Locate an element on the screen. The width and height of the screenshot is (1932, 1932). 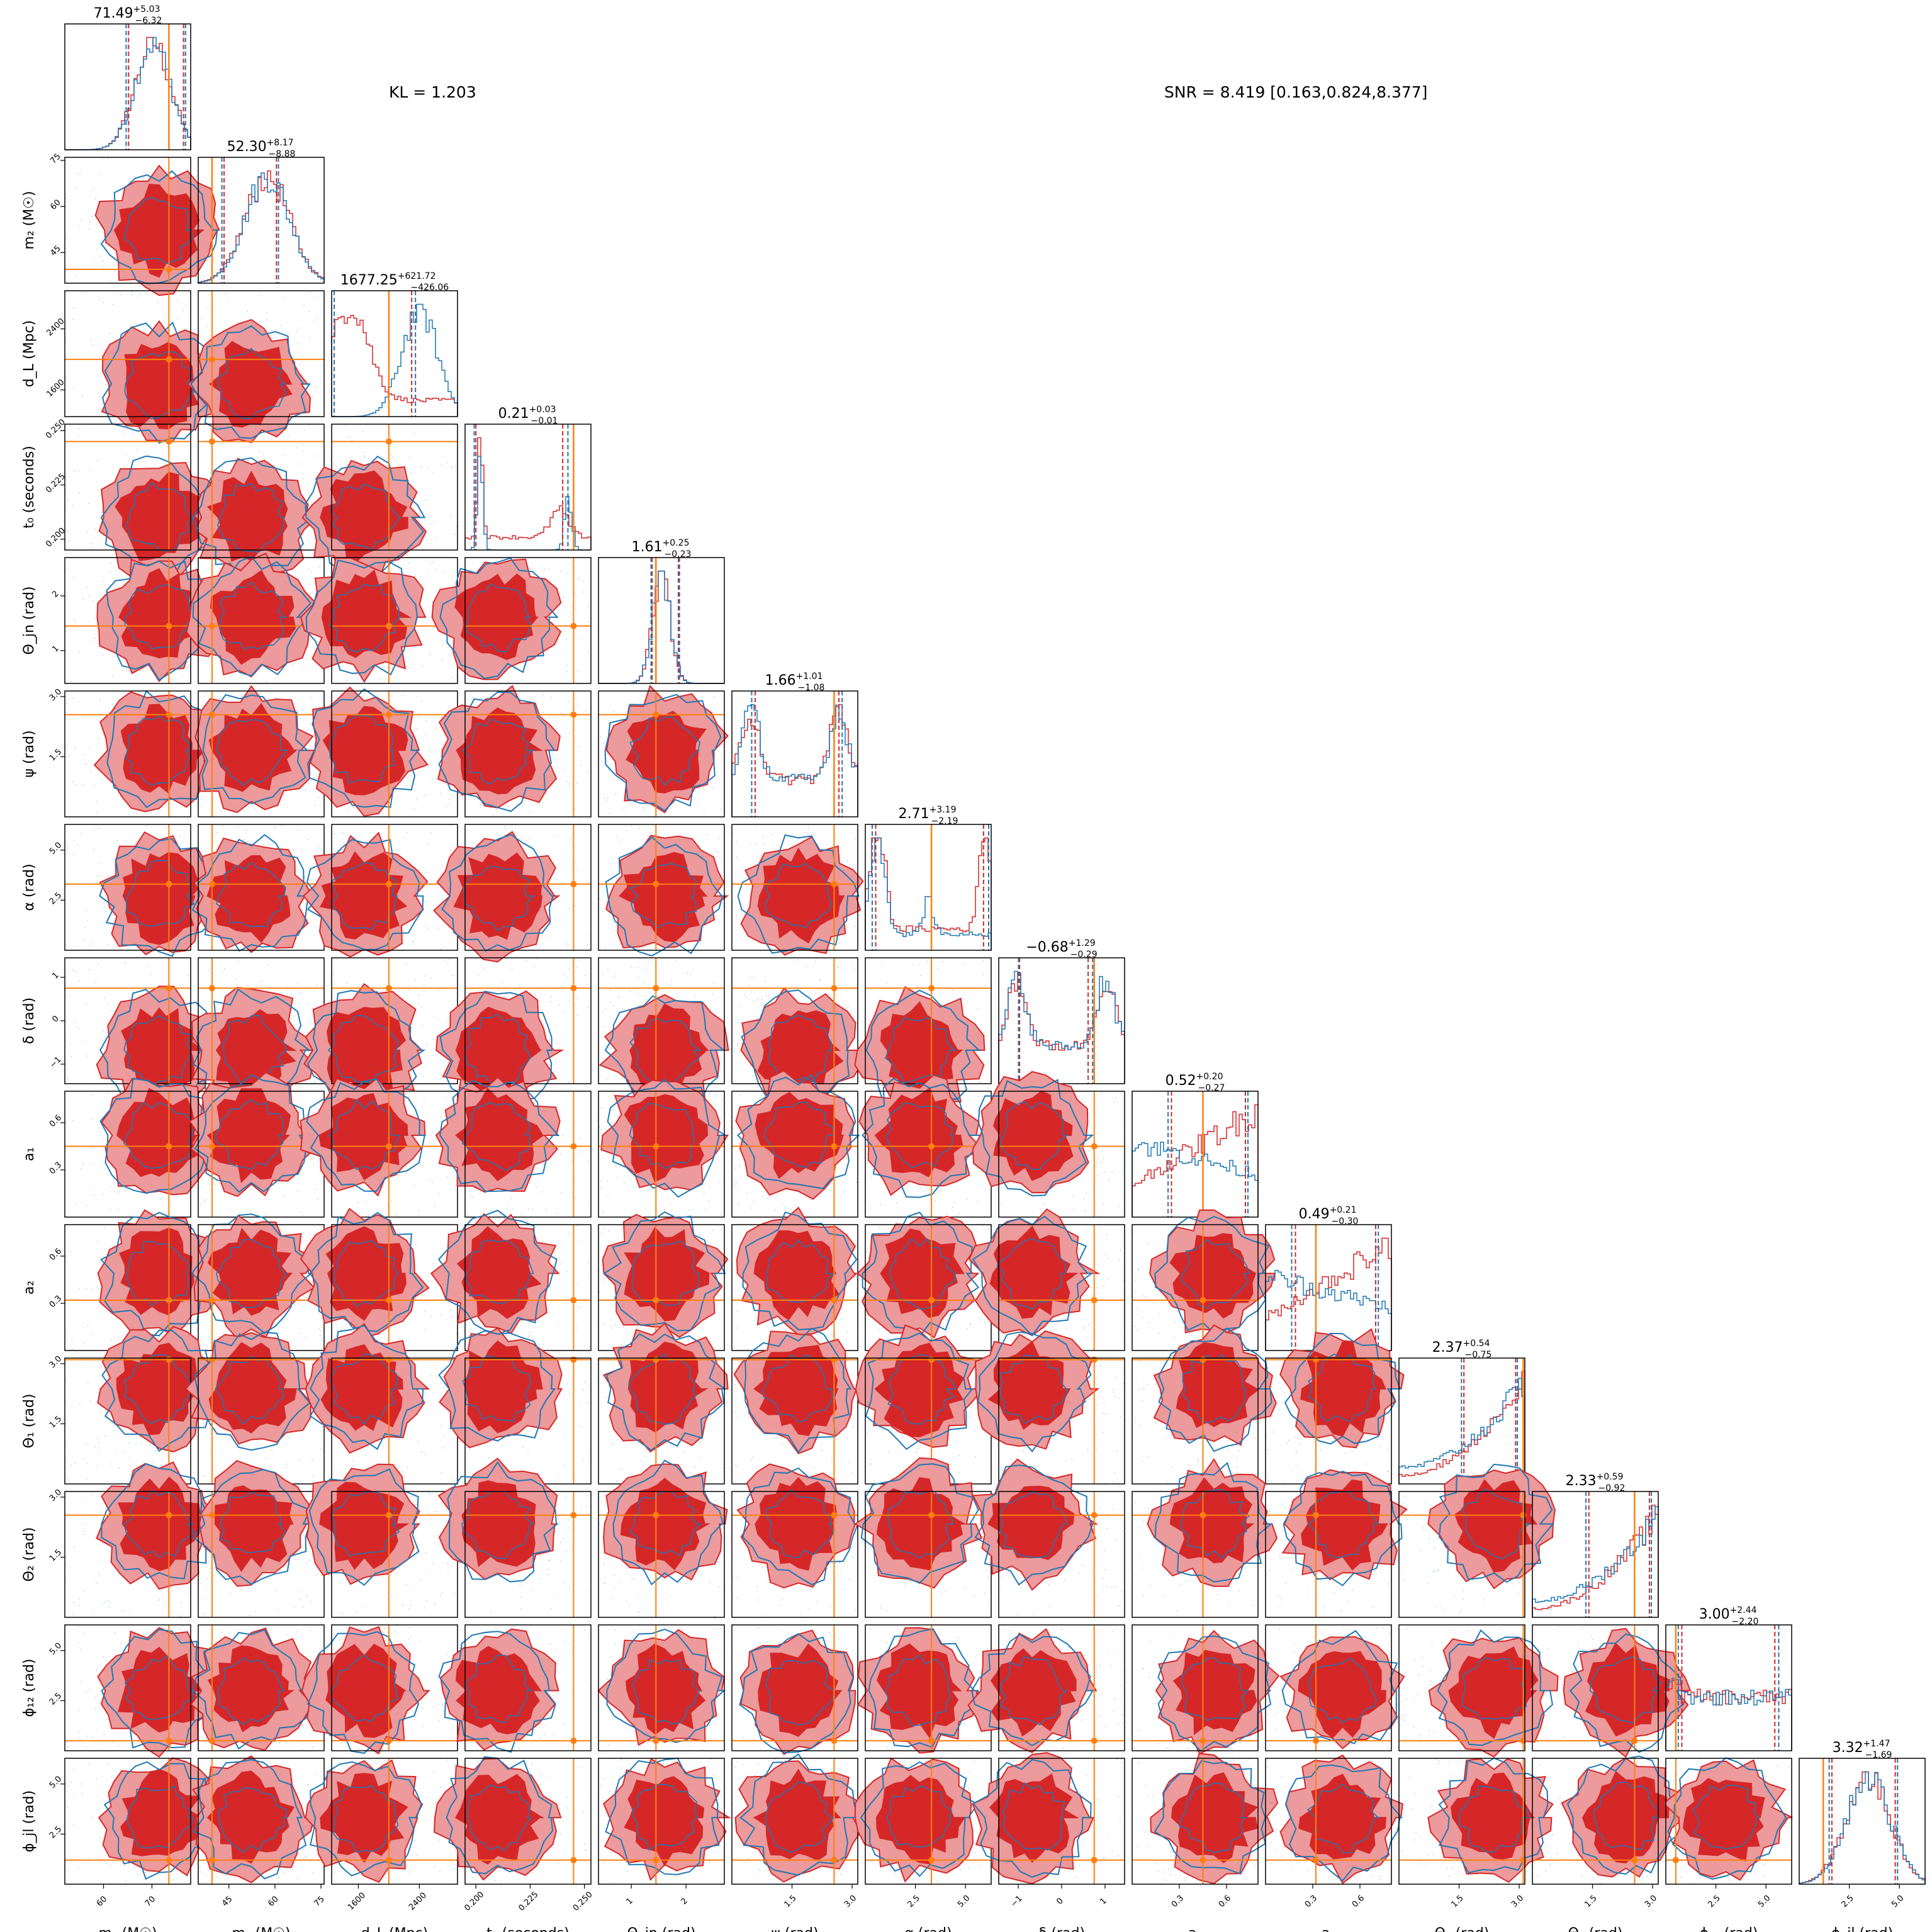
hist-red-thetajn is located at coordinates (661, 627).